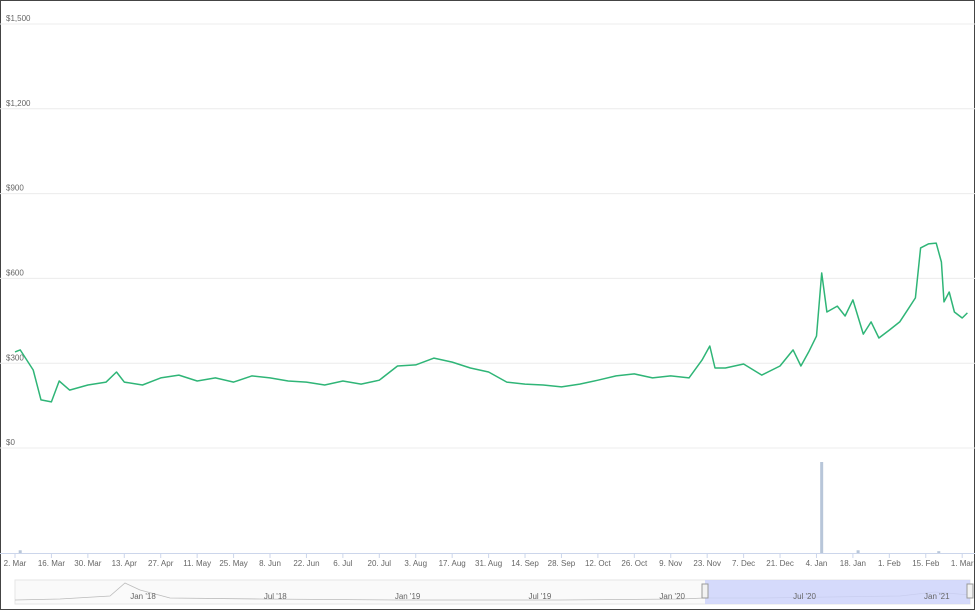 This screenshot has height=610, width=975. I want to click on y-tick-label: $0, so click(10, 442).